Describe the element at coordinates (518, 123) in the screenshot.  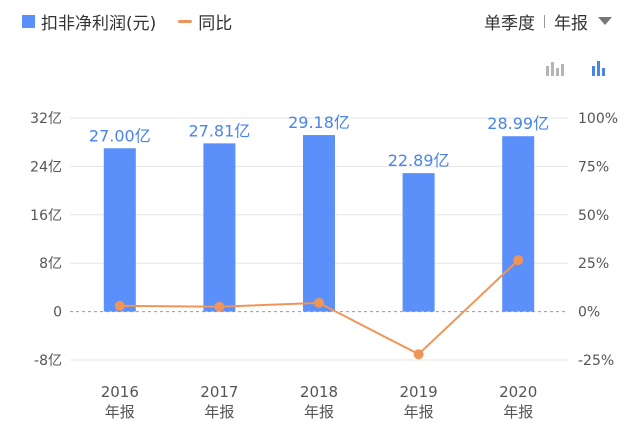
I see `bar-value-label: 28.99亿` at that location.